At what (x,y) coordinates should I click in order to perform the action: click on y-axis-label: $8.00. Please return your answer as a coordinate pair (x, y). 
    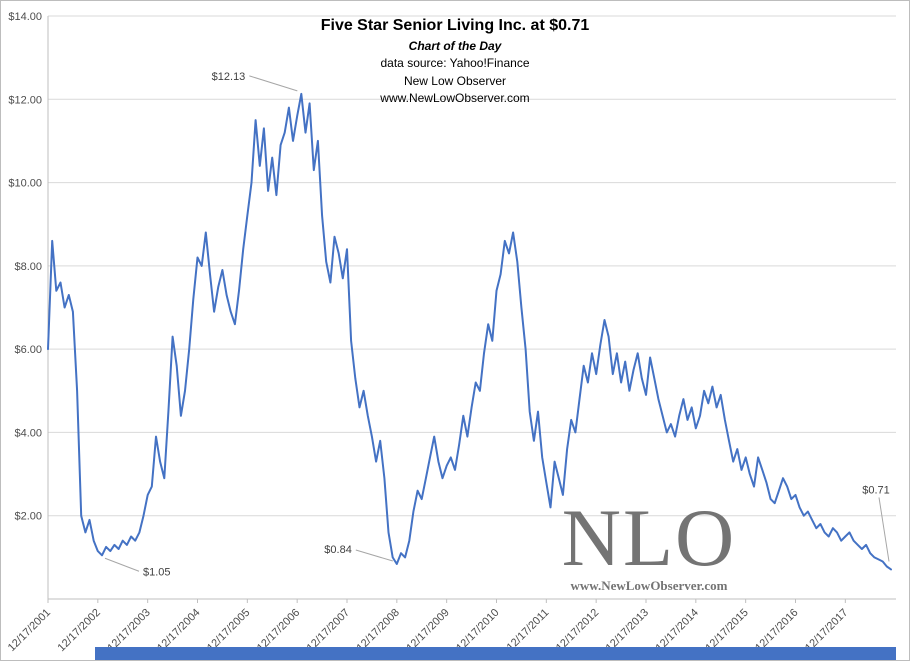
    Looking at the image, I should click on (28, 267).